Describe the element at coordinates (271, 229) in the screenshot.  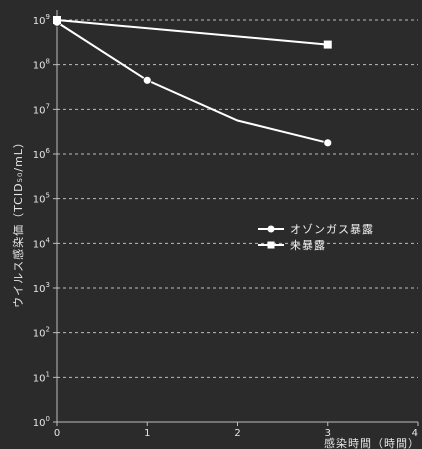
I see `legend-marker-circle` at that location.